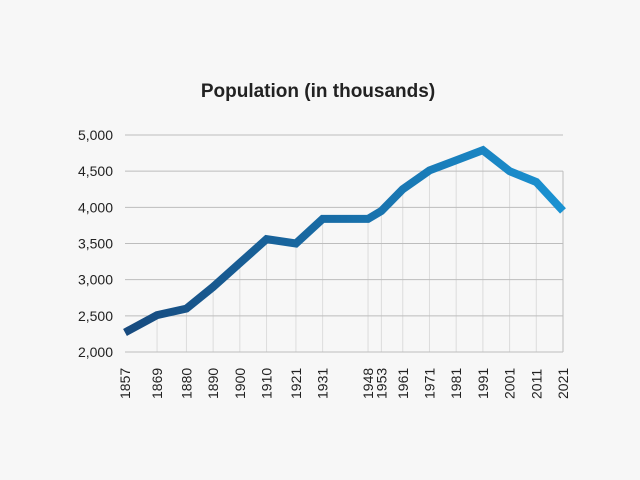 This screenshot has height=480, width=640. Describe the element at coordinates (368, 383) in the screenshot. I see `x-tick-label: 1948` at that location.